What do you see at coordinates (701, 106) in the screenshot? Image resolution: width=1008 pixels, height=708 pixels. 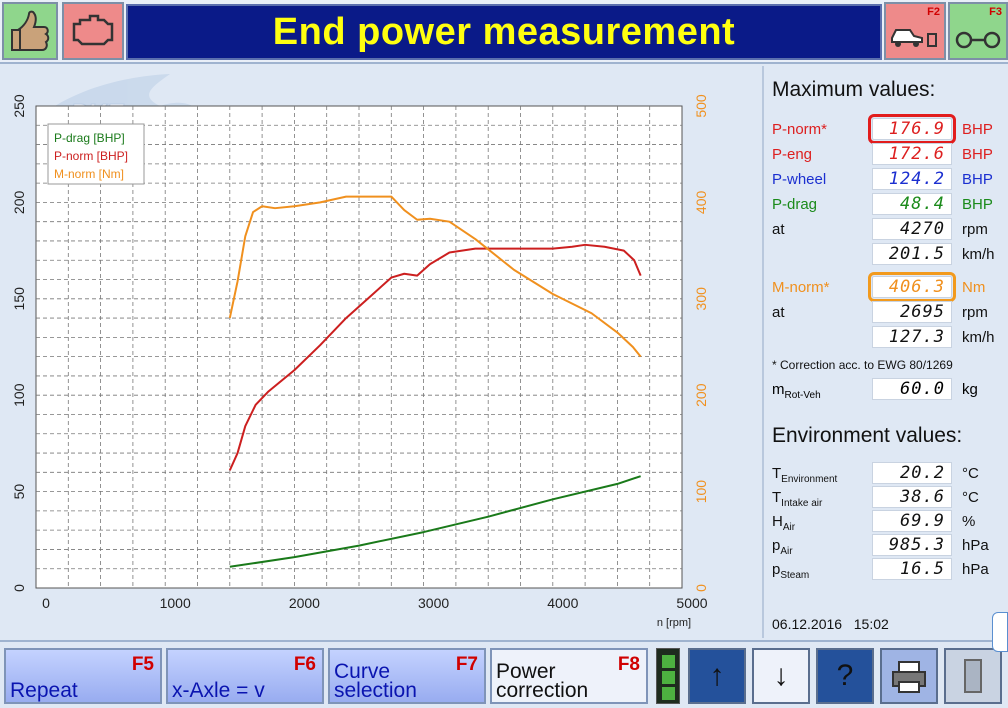 I see `y-right-tick-label: 500` at bounding box center [701, 106].